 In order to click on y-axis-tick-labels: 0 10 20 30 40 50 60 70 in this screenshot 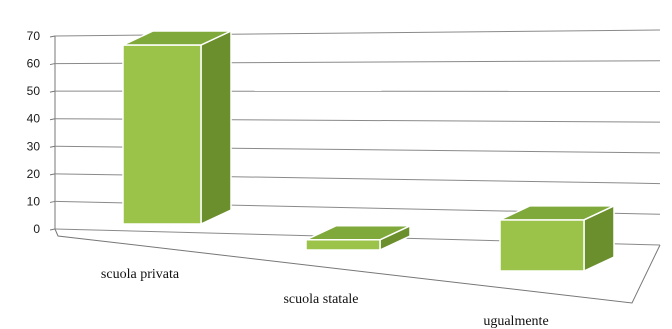, I will do `click(34, 132)`.